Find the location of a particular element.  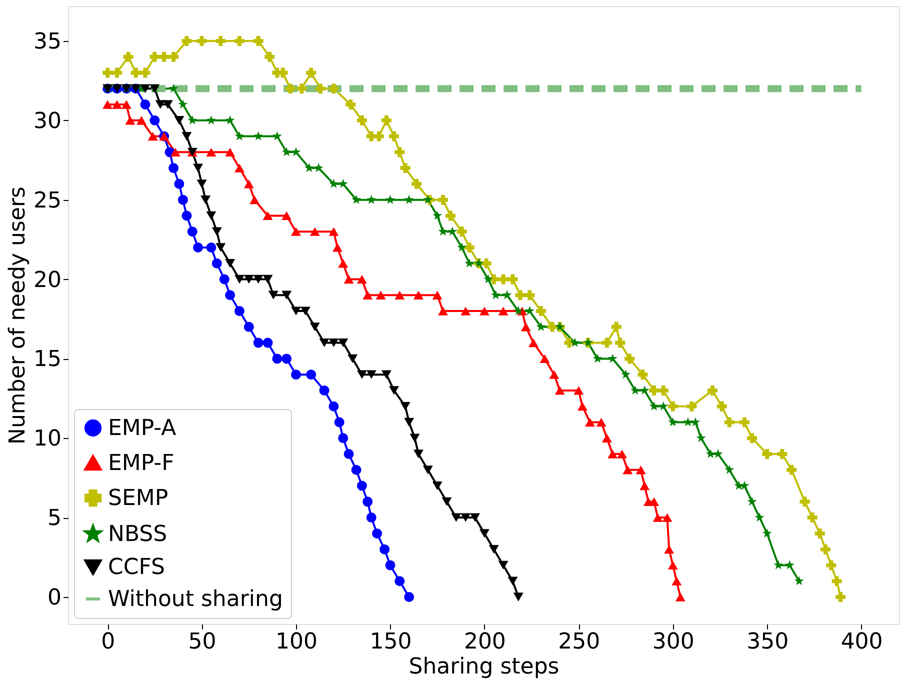

legend-label: EMP-F is located at coordinates (141, 463).